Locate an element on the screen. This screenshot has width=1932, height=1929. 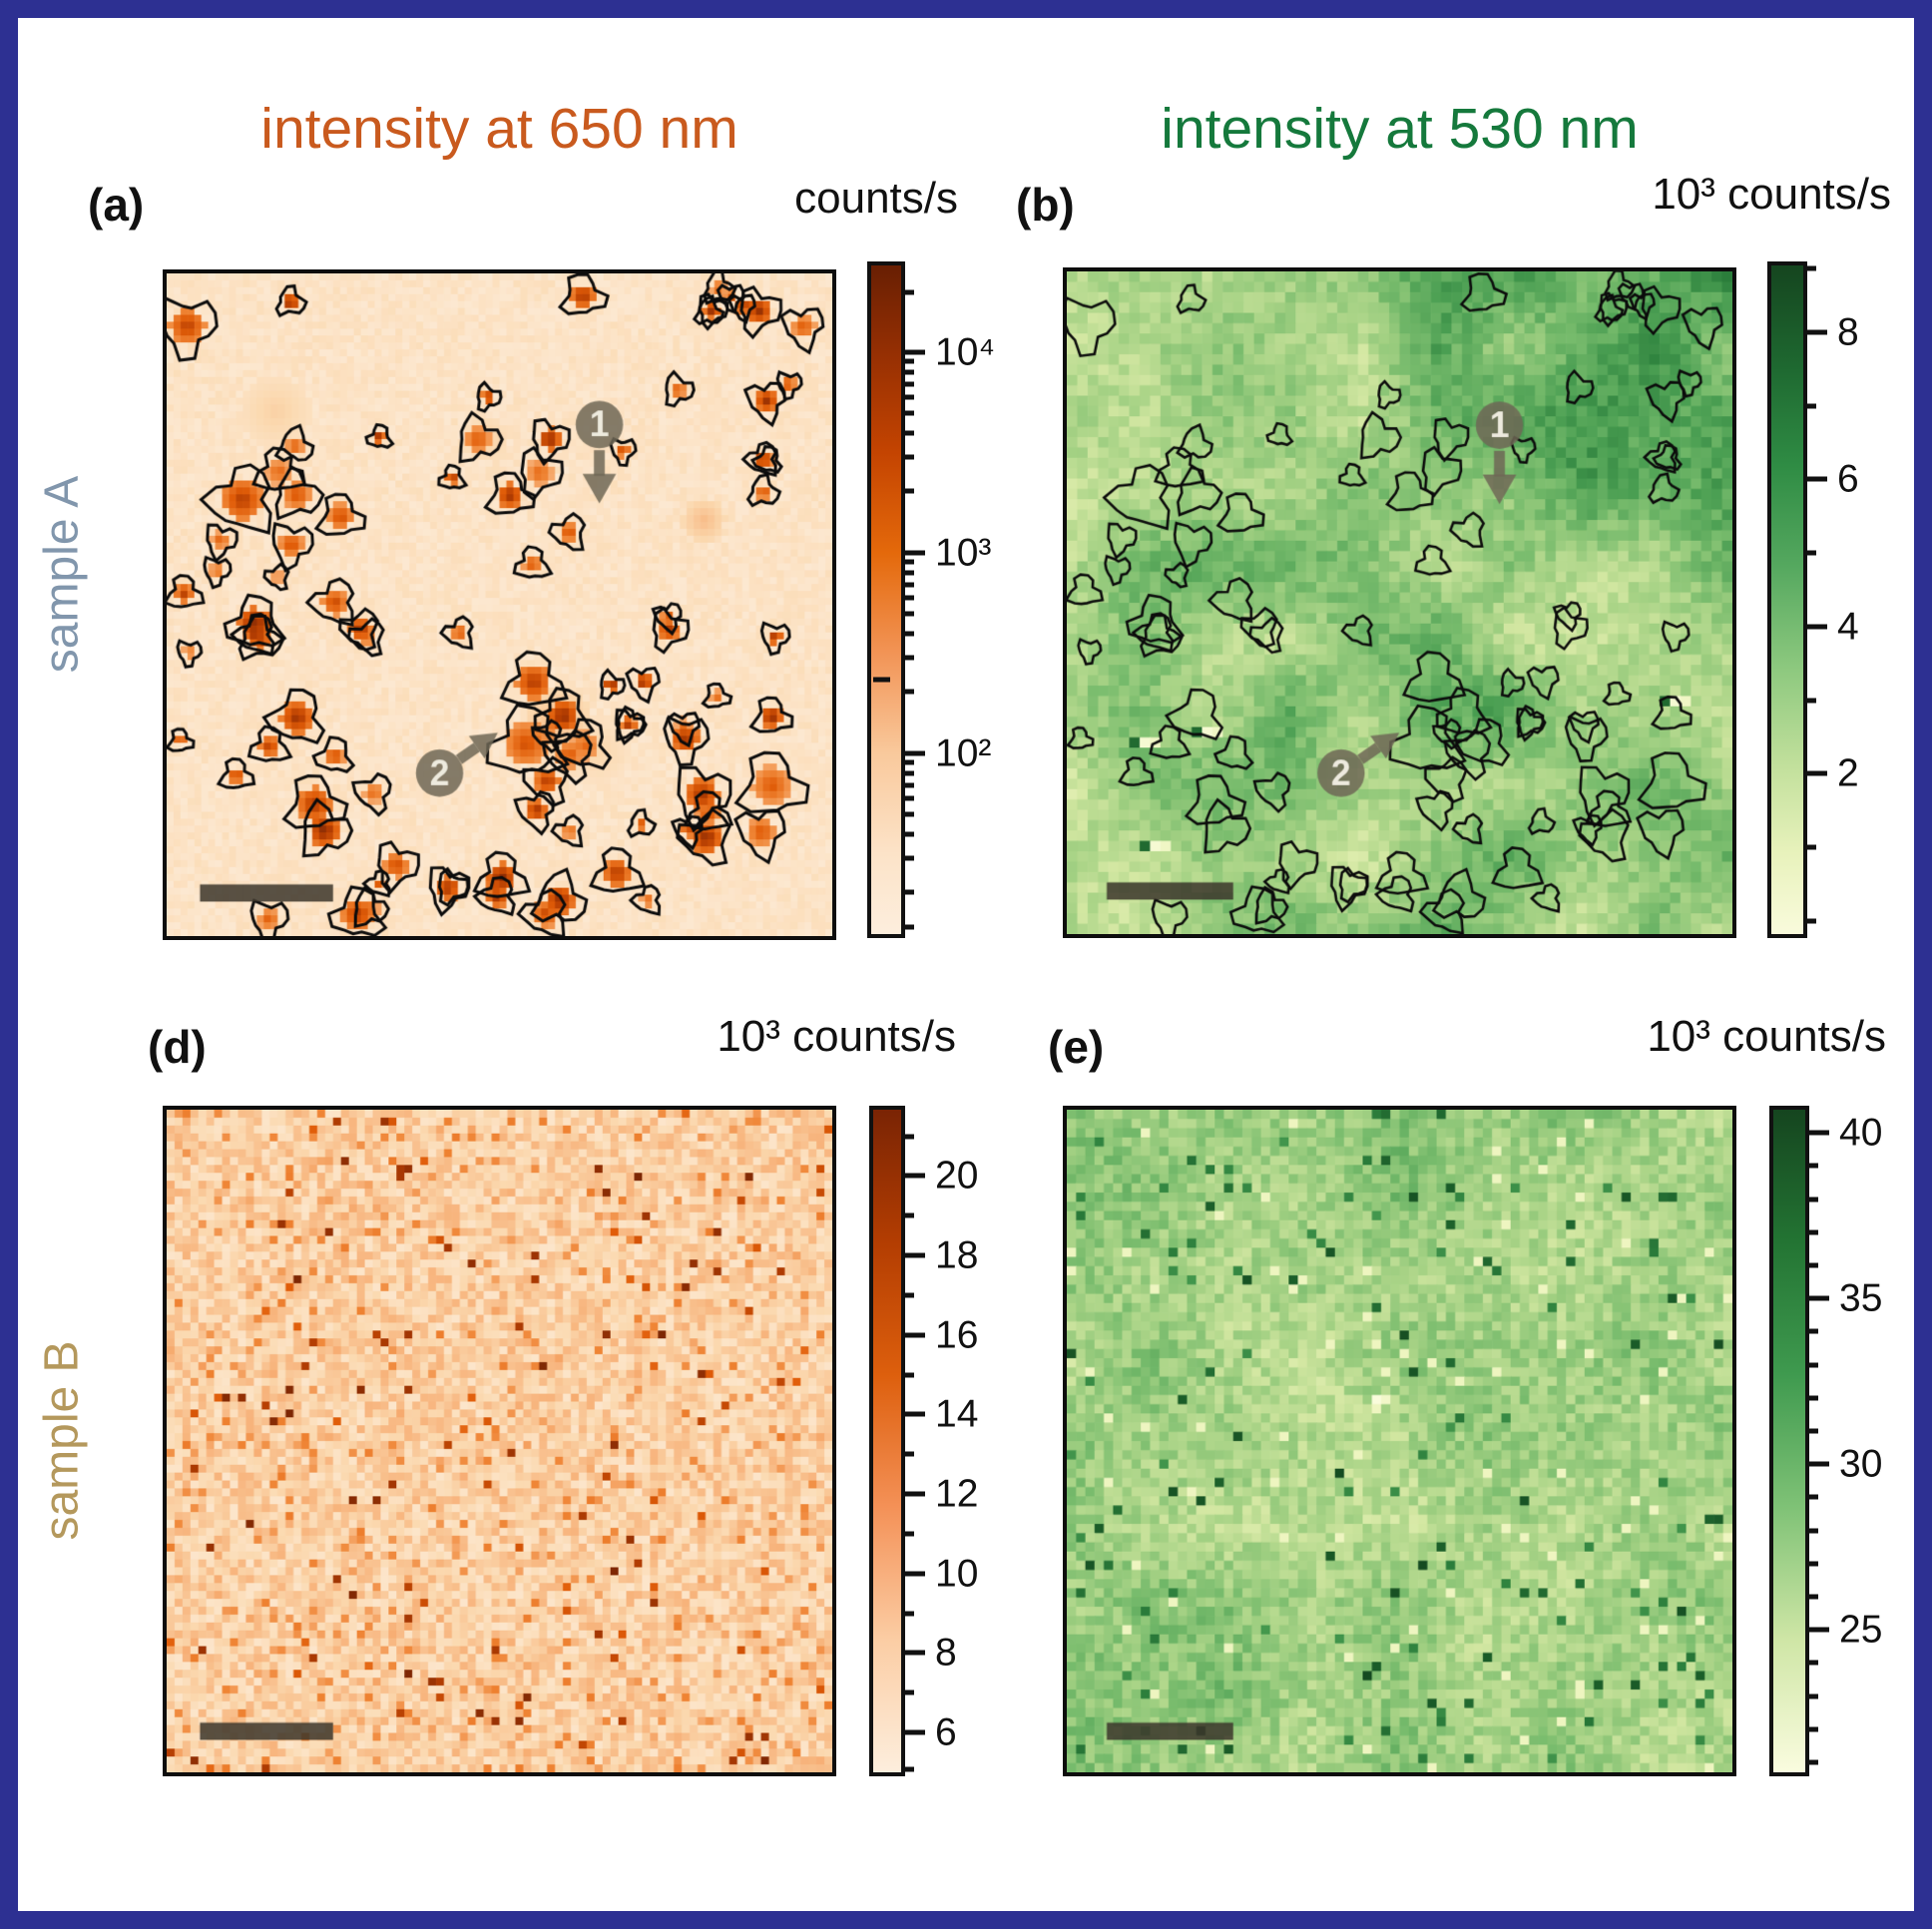
colorbar-d-tick-label: 20 is located at coordinates (957, 1176).